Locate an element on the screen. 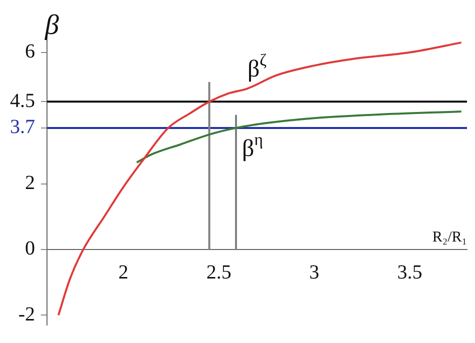 This screenshot has height=343, width=475. y-axis-title: β is located at coordinates (51, 25).